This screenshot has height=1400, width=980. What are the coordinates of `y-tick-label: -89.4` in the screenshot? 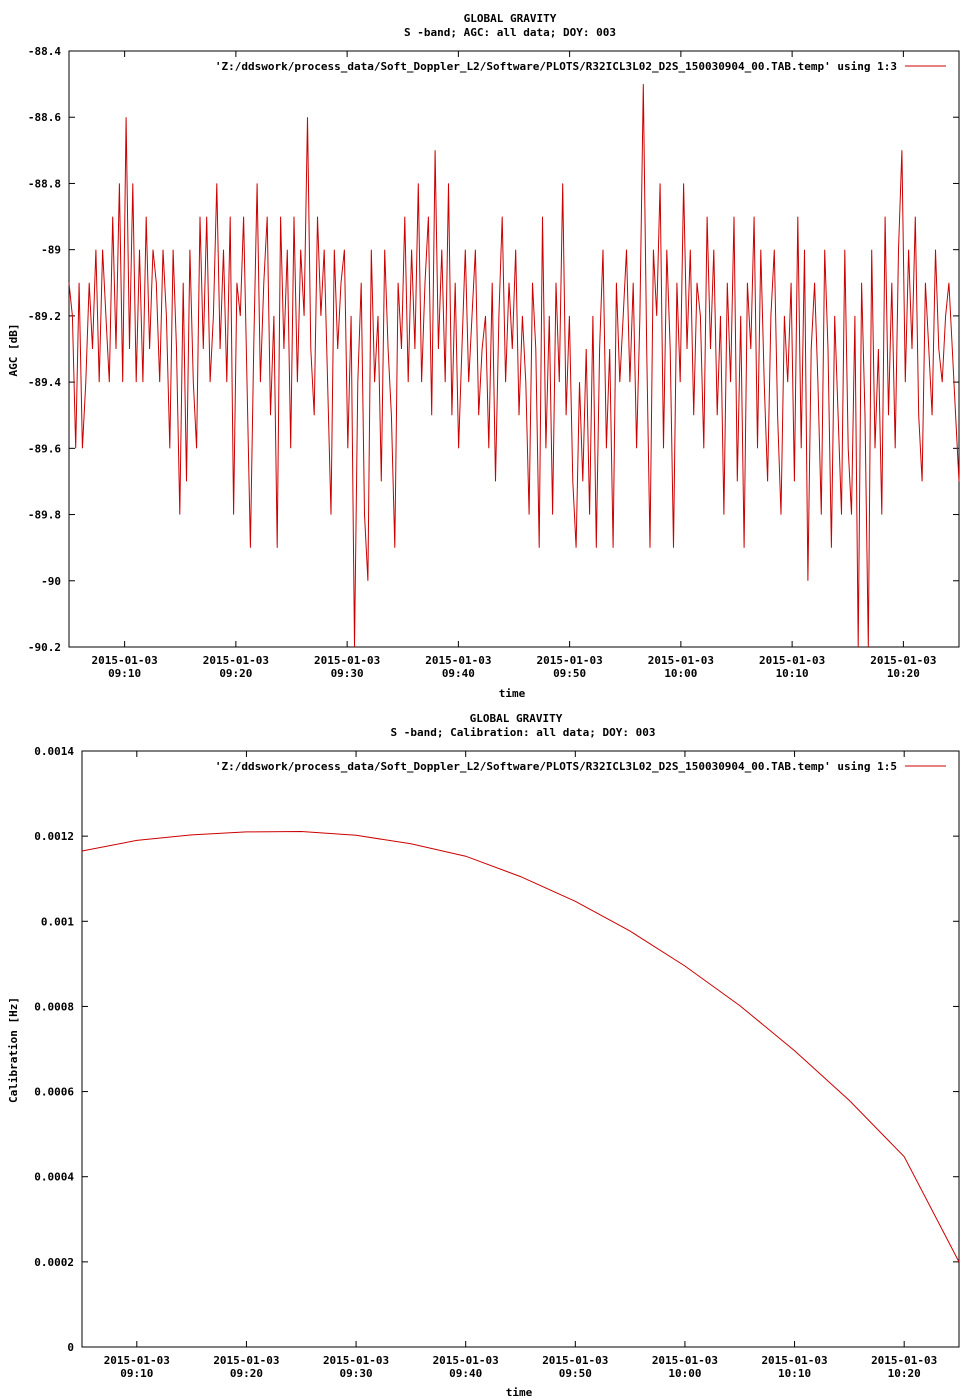 It's located at (44, 382).